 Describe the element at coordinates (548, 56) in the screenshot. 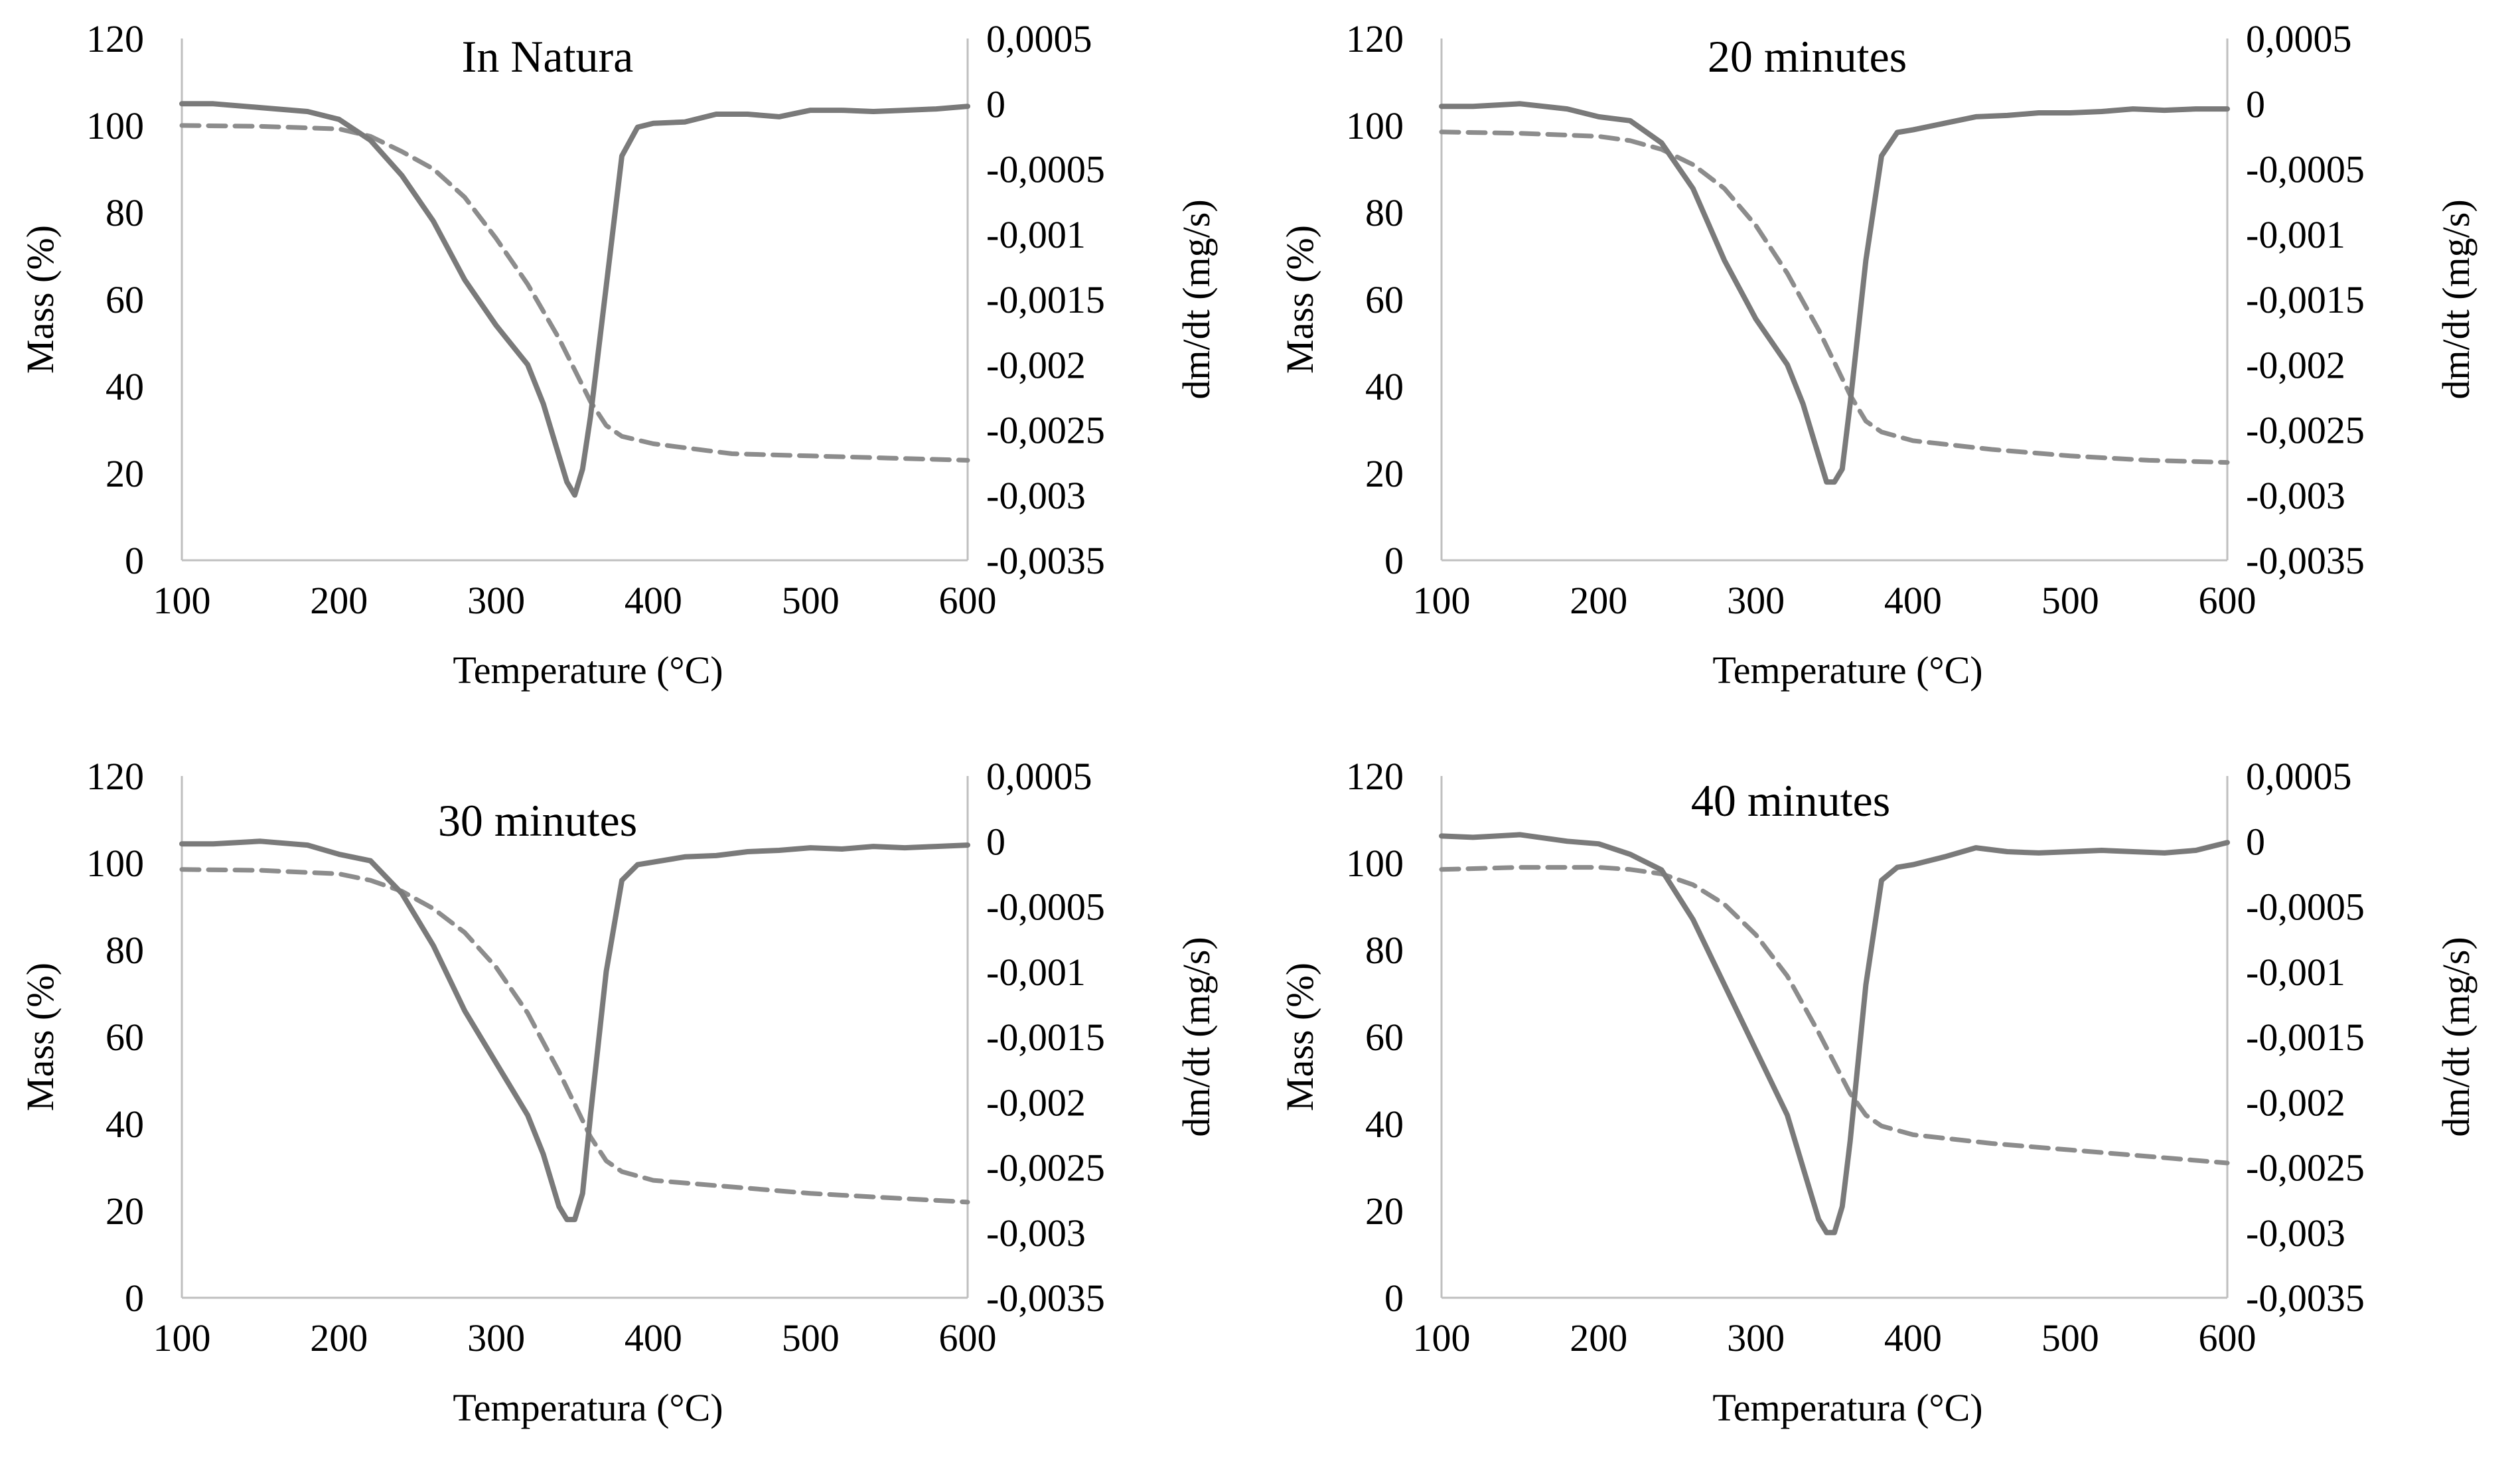

I see `chart-title: In Natura` at that location.